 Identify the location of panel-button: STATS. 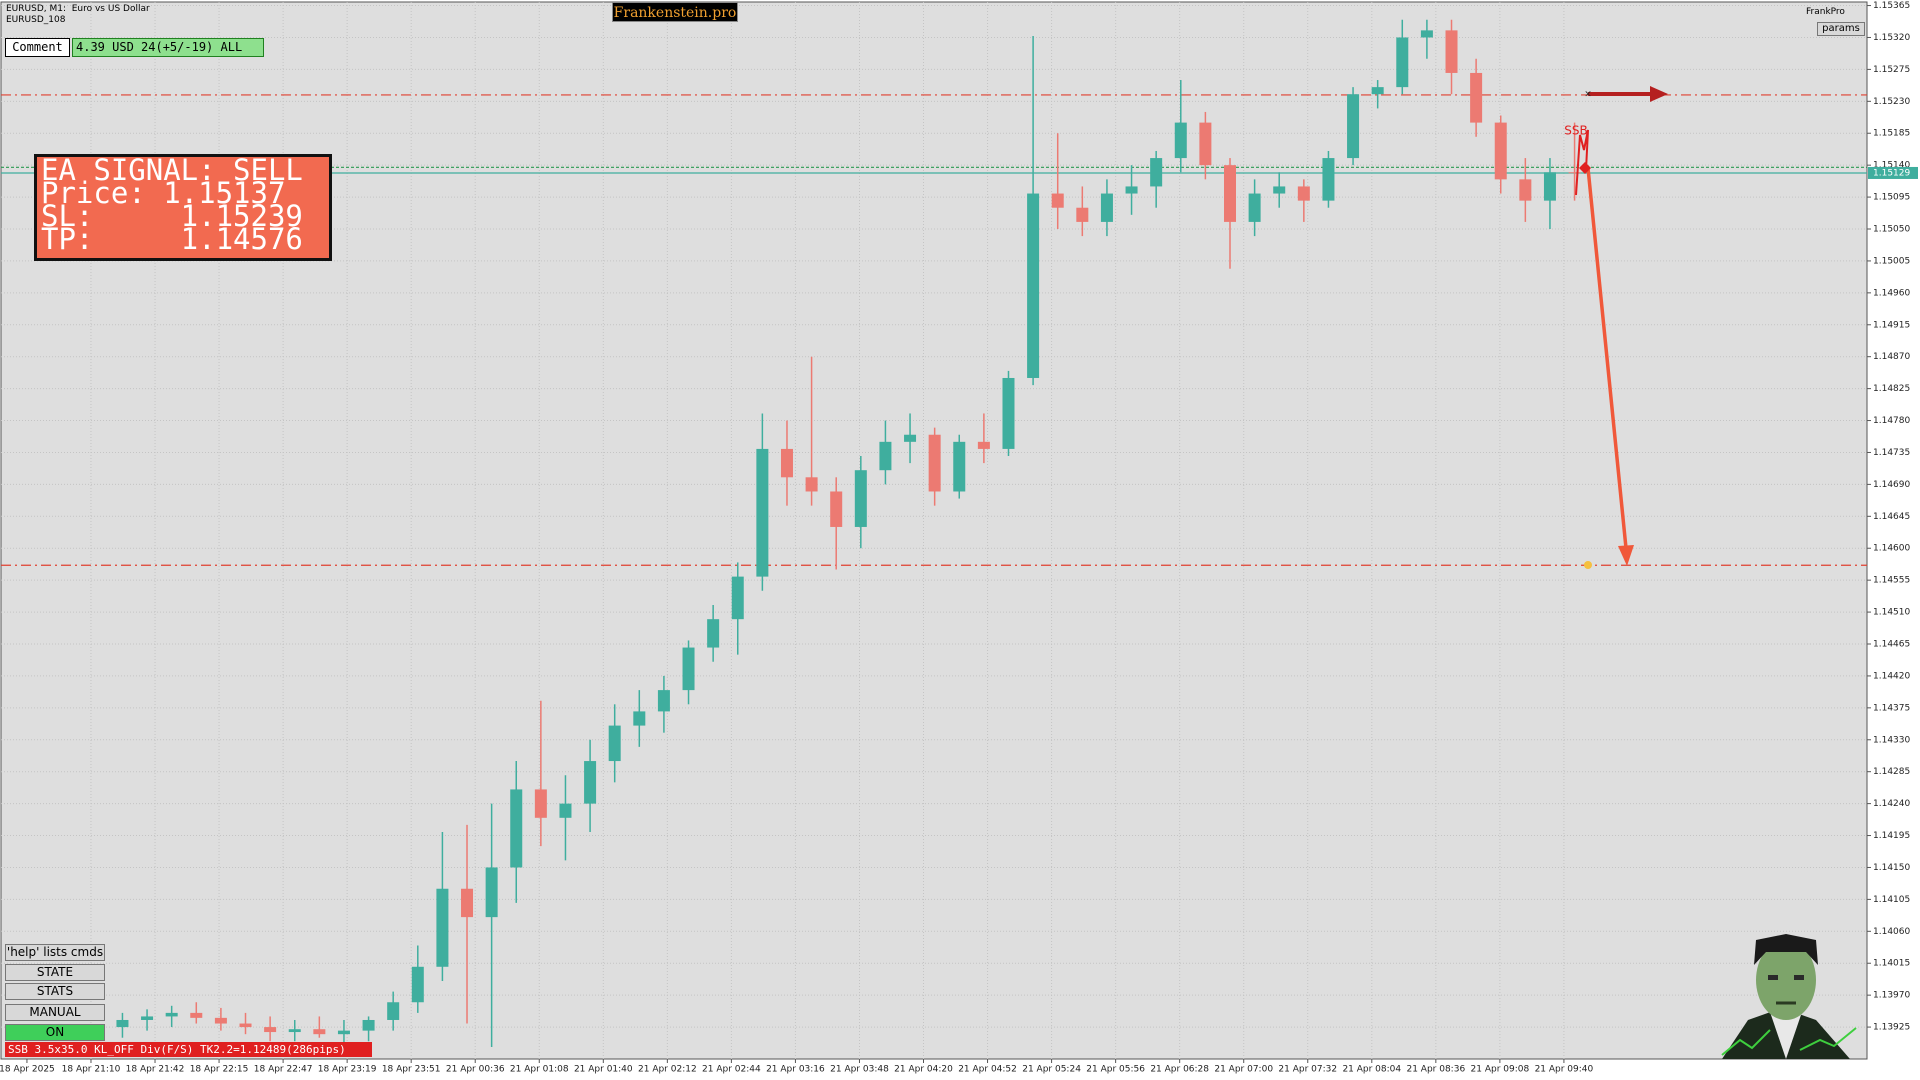
(55, 991).